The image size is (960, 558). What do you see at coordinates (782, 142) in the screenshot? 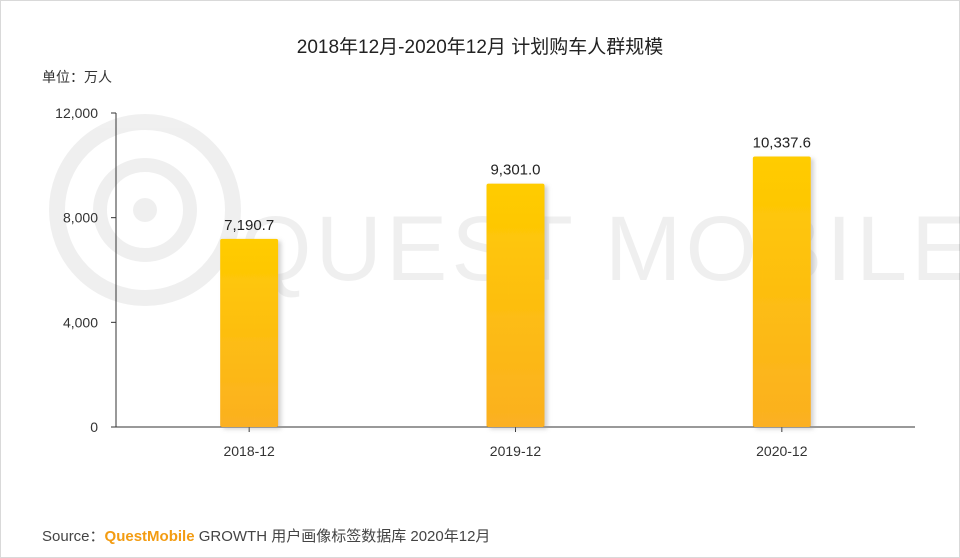
I see `data-label: 10,337.6` at bounding box center [782, 142].